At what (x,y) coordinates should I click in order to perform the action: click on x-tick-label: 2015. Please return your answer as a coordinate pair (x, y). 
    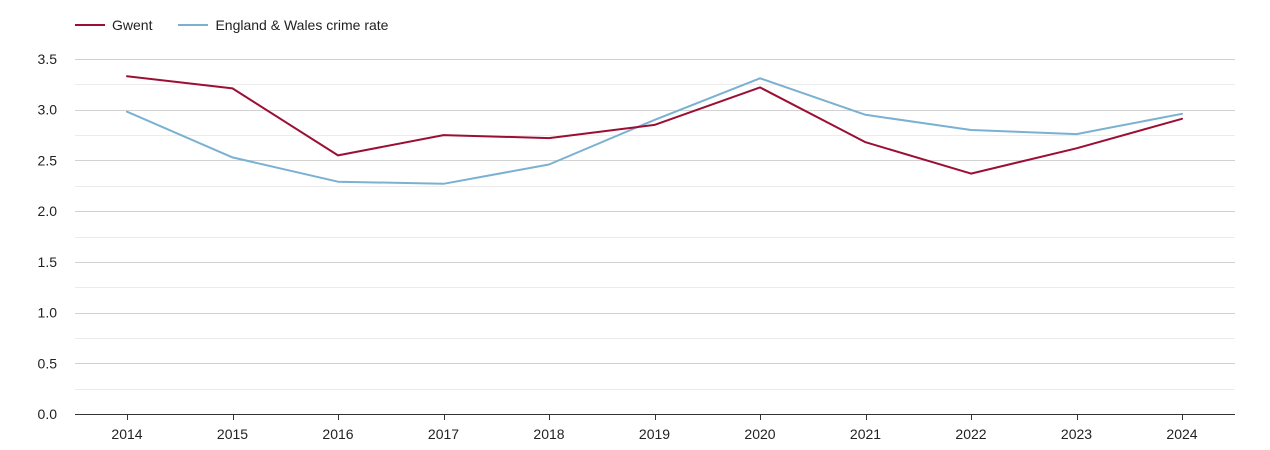
    Looking at the image, I should click on (232, 434).